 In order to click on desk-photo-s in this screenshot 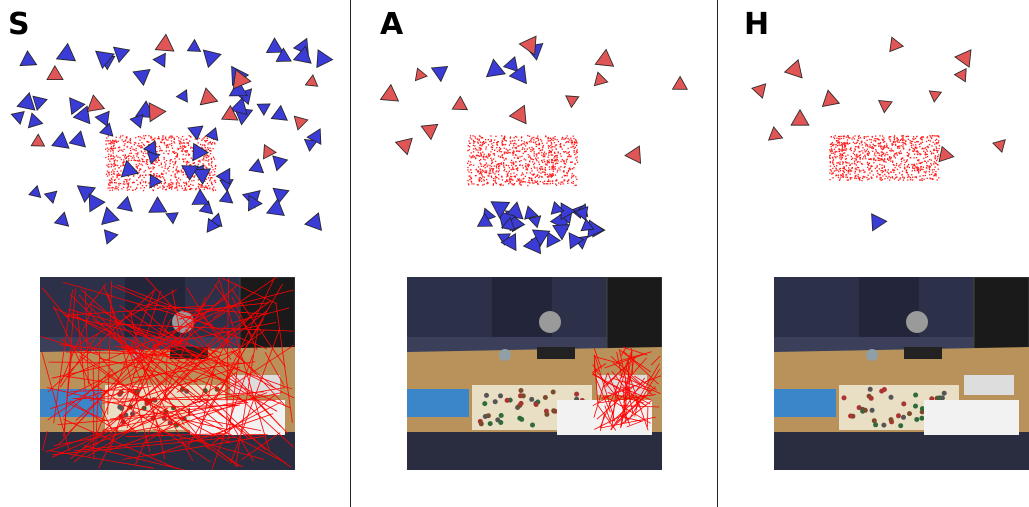, I will do `click(167, 373)`.